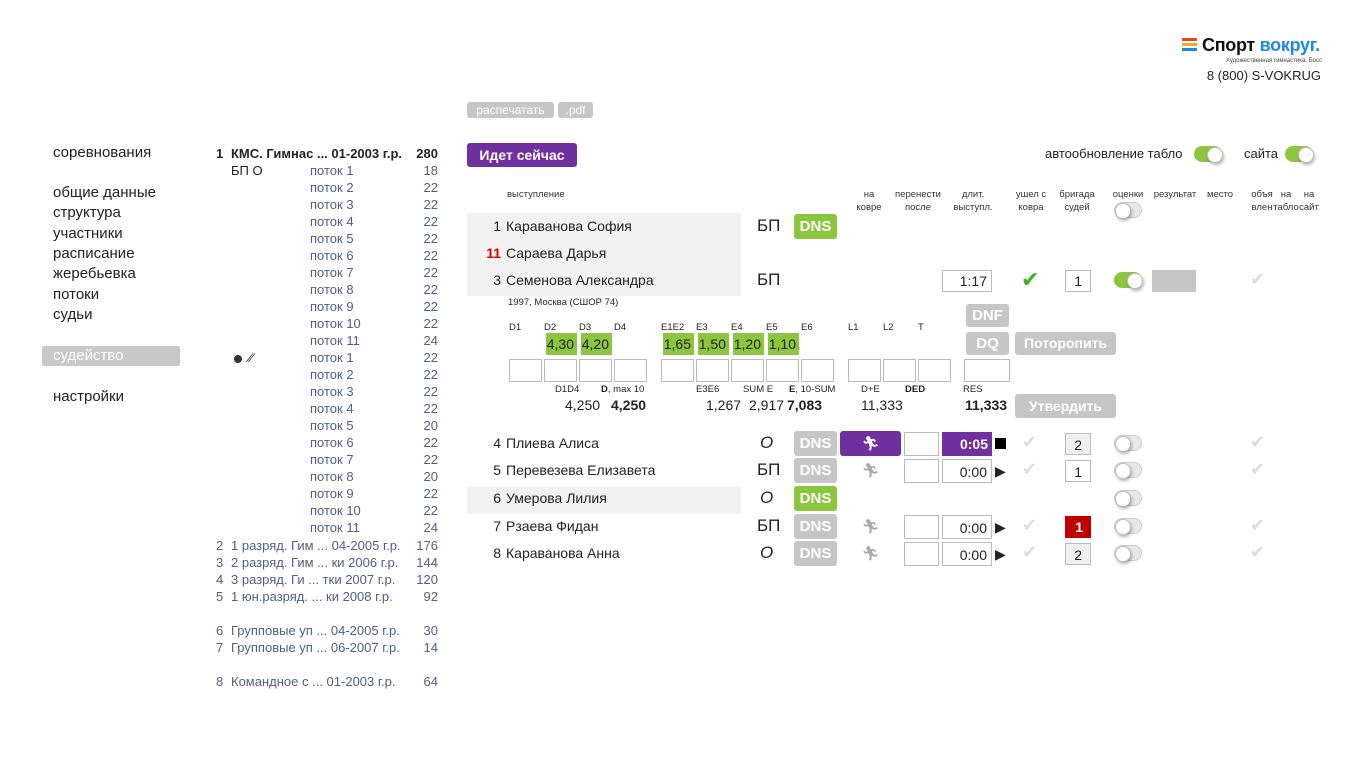 The image size is (1366, 768). Describe the element at coordinates (335, 323) in the screenshot. I see `stream-item: поток 10` at that location.